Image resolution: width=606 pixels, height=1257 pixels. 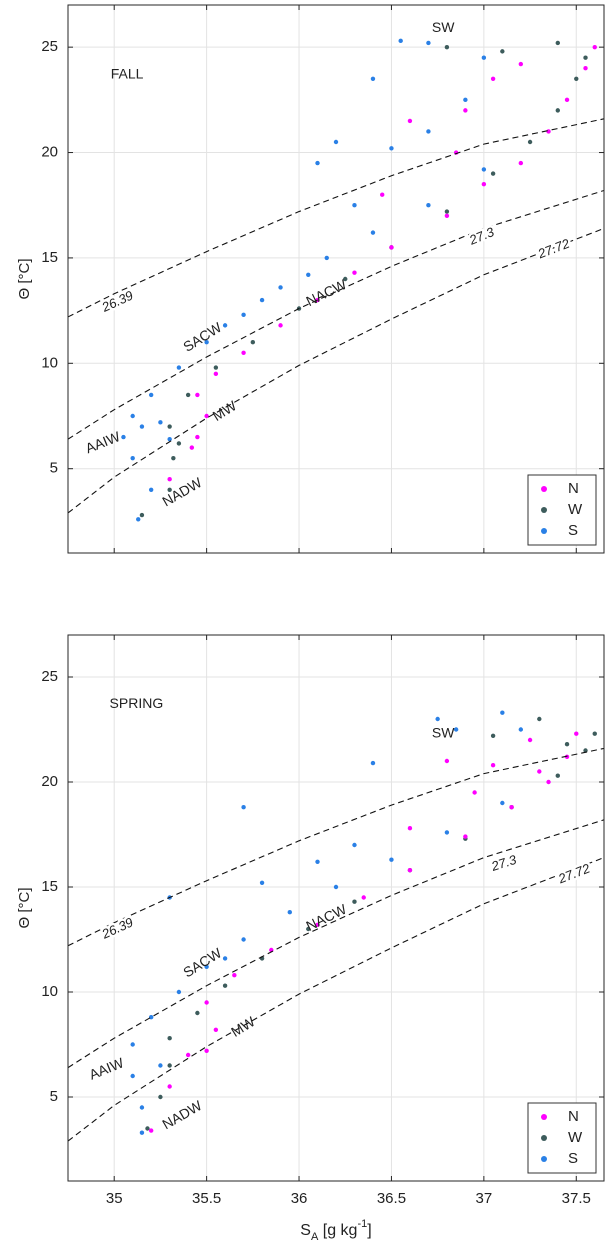 I want to click on x-axis-label: SA [g kg-1], so click(x=335, y=1230).